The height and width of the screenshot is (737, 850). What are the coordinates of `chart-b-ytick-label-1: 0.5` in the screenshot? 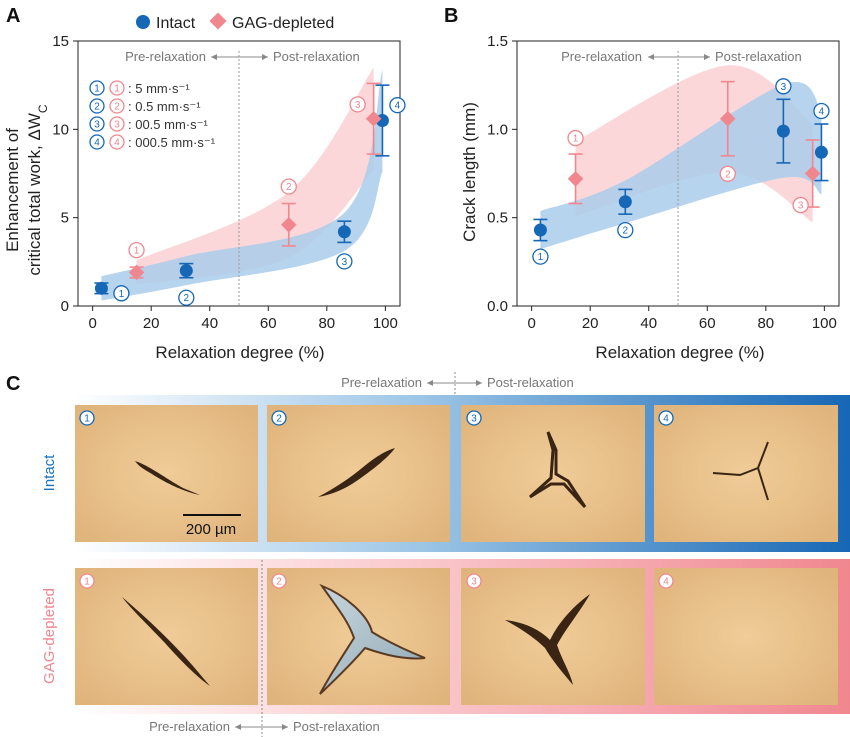 It's located at (497, 218).